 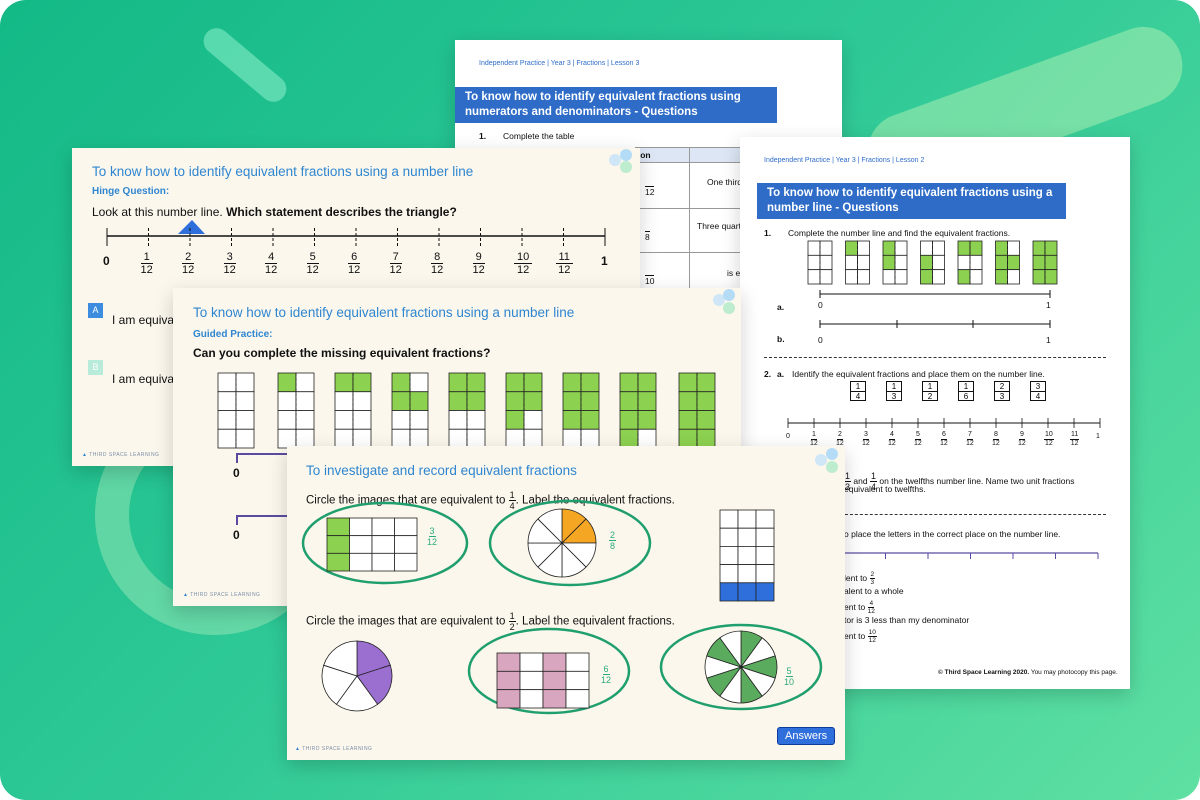 I want to click on logo: THIRD SPACE LEARNING, so click(x=120, y=455).